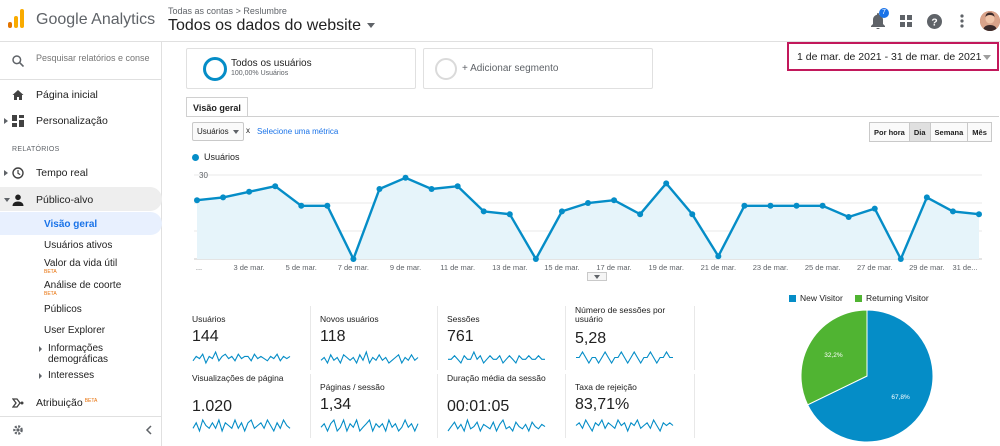 Image resolution: width=1000 pixels, height=446 pixels. Describe the element at coordinates (203, 175) in the screenshot. I see `y-tick-label: 30` at that location.